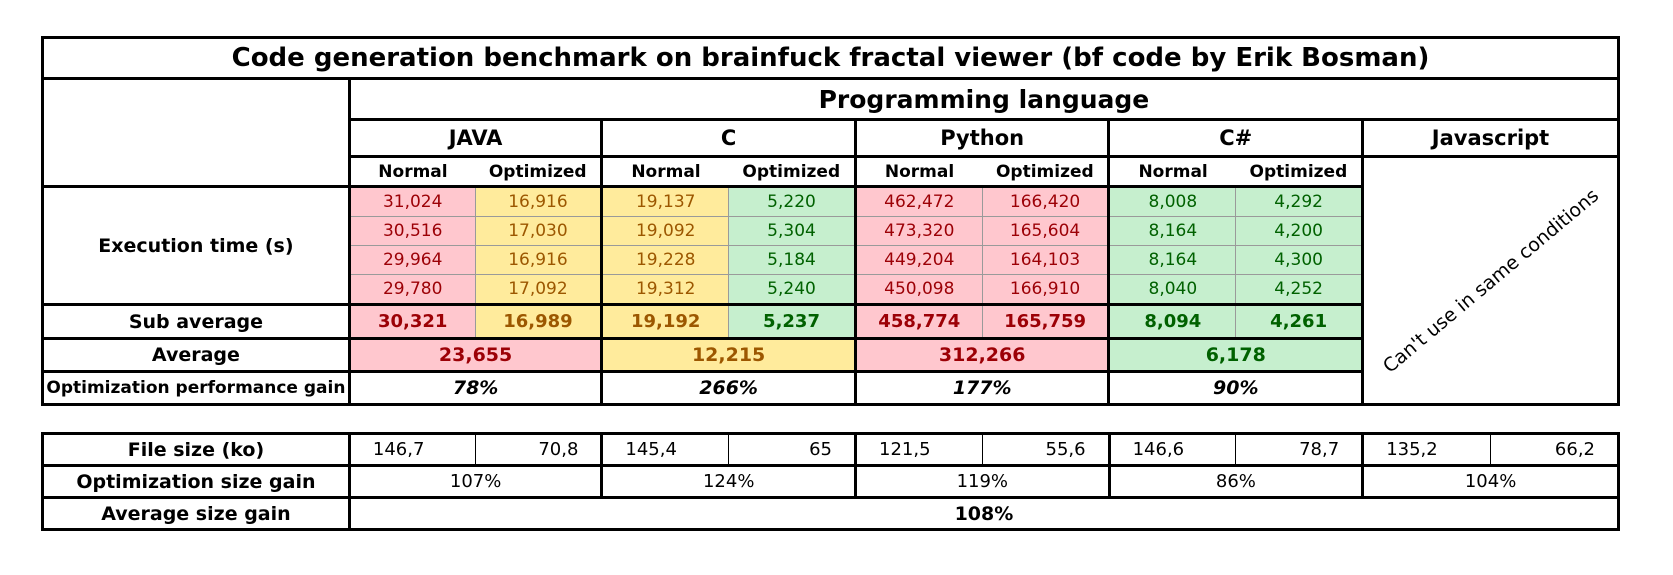 This screenshot has width=1673, height=575. Describe the element at coordinates (1045, 231) in the screenshot. I see `table-cell: 165,604` at that location.